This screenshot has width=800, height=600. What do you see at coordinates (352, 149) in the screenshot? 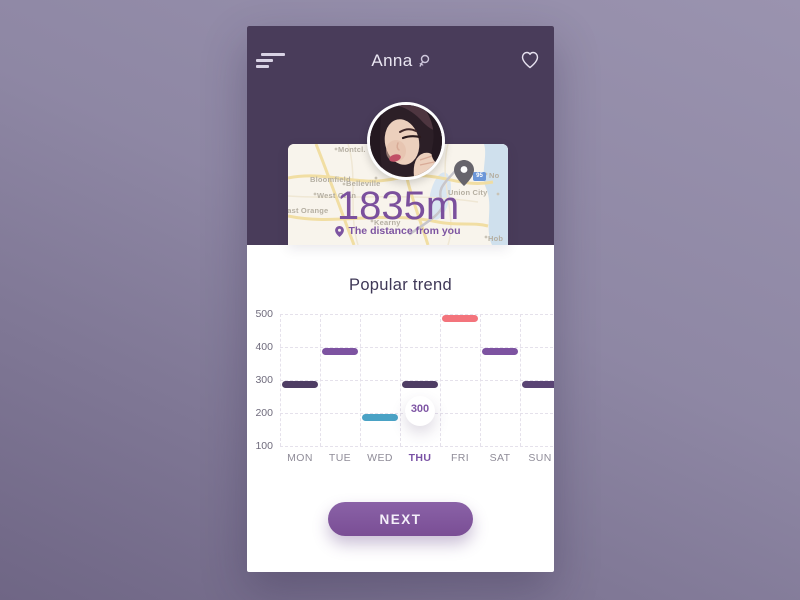
I see `map-place-label: Montcl.` at bounding box center [352, 149].